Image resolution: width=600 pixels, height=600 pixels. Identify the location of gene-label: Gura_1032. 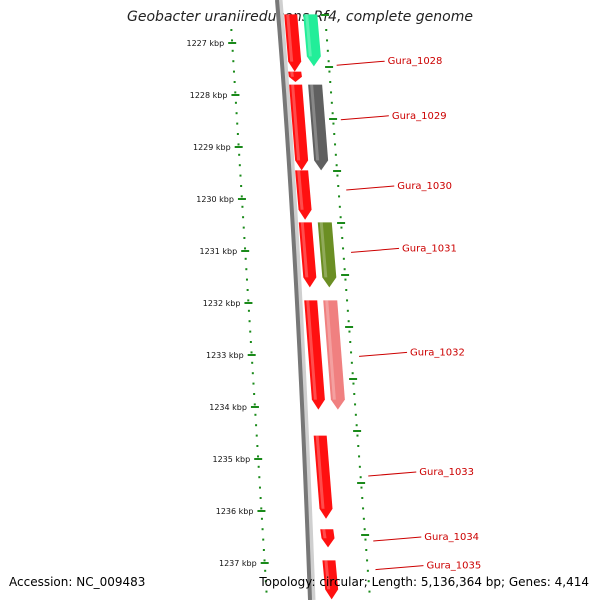
(437, 352).